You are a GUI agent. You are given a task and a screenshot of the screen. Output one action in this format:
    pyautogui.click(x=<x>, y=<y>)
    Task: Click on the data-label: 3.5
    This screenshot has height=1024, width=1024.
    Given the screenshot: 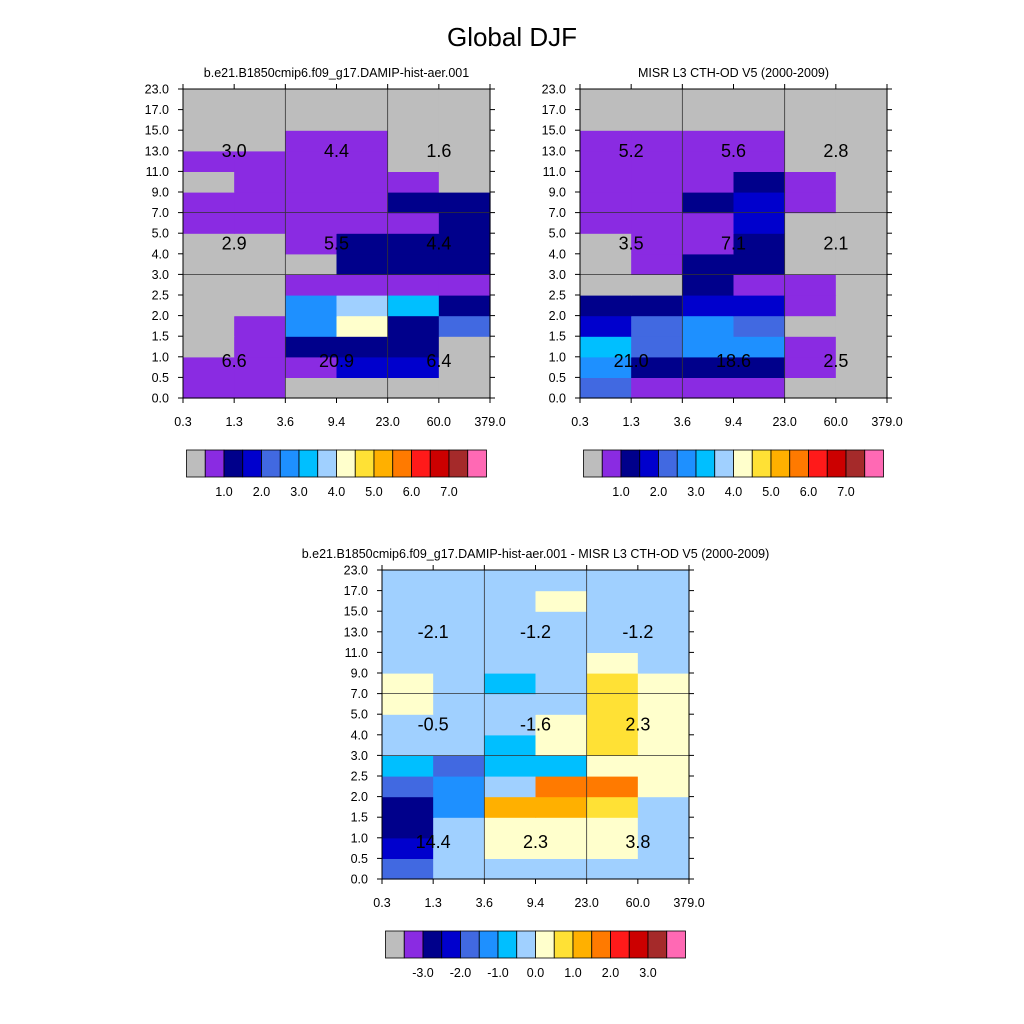 What is the action you would take?
    pyautogui.click(x=631, y=244)
    